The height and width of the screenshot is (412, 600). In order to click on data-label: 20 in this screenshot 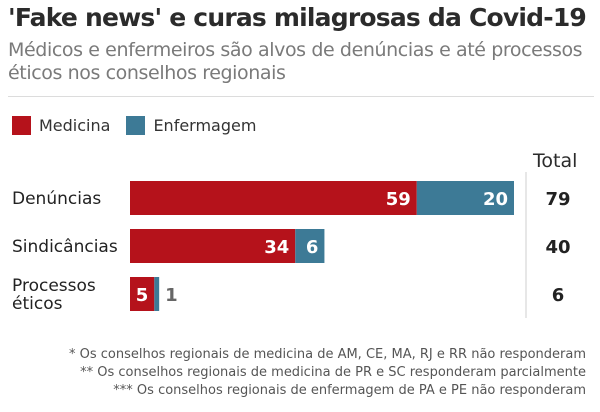, I will do `click(495, 199)`.